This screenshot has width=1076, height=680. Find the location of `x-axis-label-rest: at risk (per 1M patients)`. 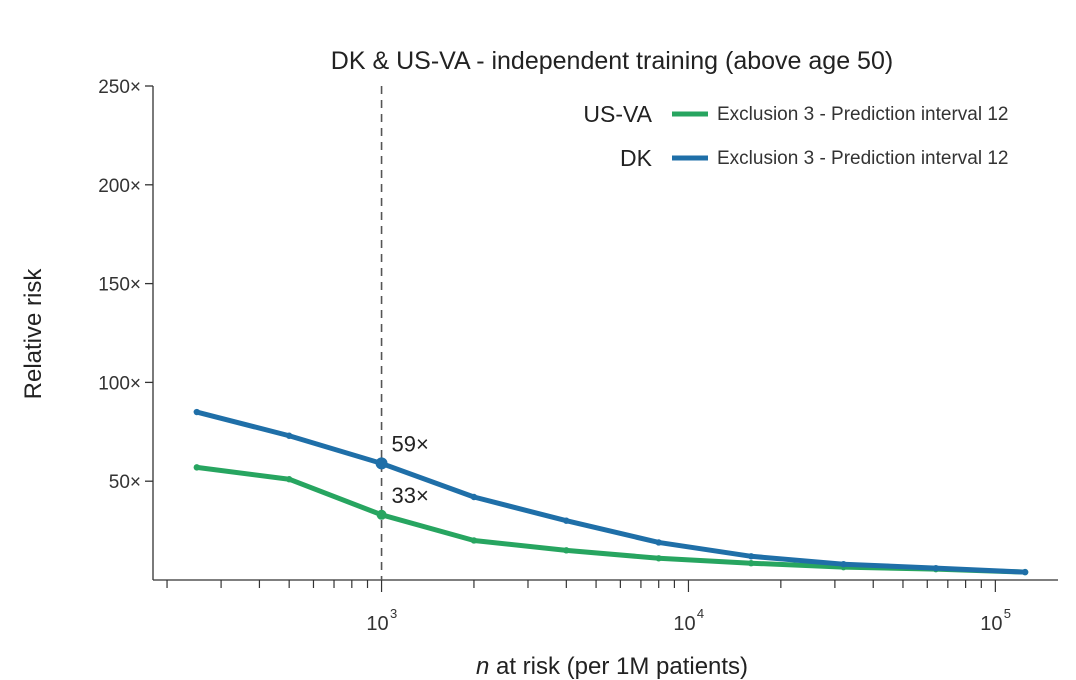

x-axis-label-rest: at risk (per 1M patients) is located at coordinates (618, 666).